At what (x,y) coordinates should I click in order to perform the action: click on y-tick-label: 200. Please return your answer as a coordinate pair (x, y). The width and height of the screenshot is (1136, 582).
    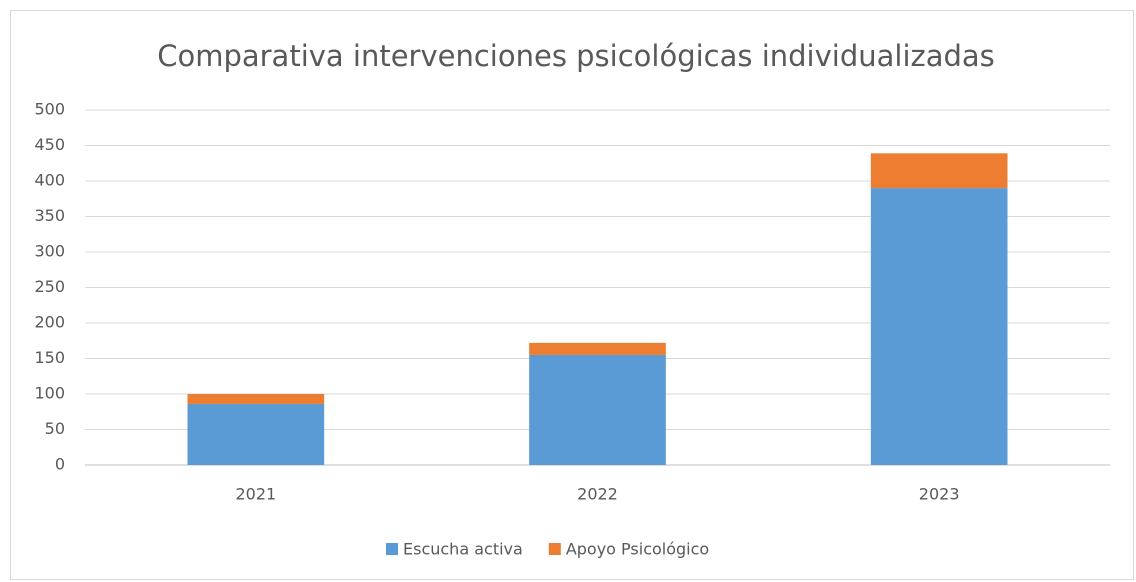
    Looking at the image, I should click on (49, 322).